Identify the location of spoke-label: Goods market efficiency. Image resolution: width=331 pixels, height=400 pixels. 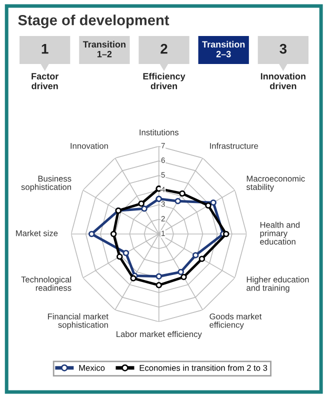
(236, 321).